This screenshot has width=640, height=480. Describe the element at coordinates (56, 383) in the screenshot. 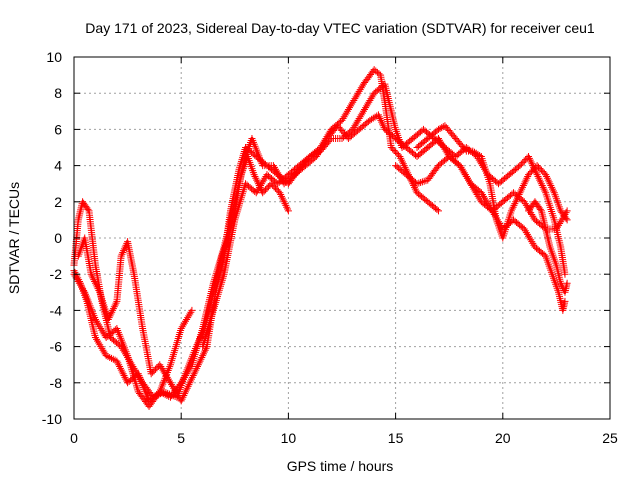

I see `y-tick-label: -8` at that location.